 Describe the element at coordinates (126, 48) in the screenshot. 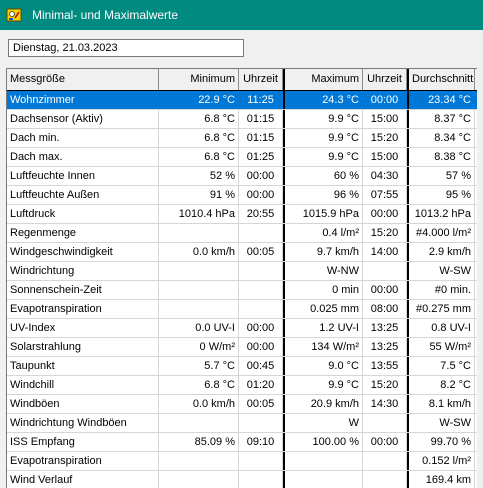

I see `date-field: Dienstag, 21.03.2023` at that location.